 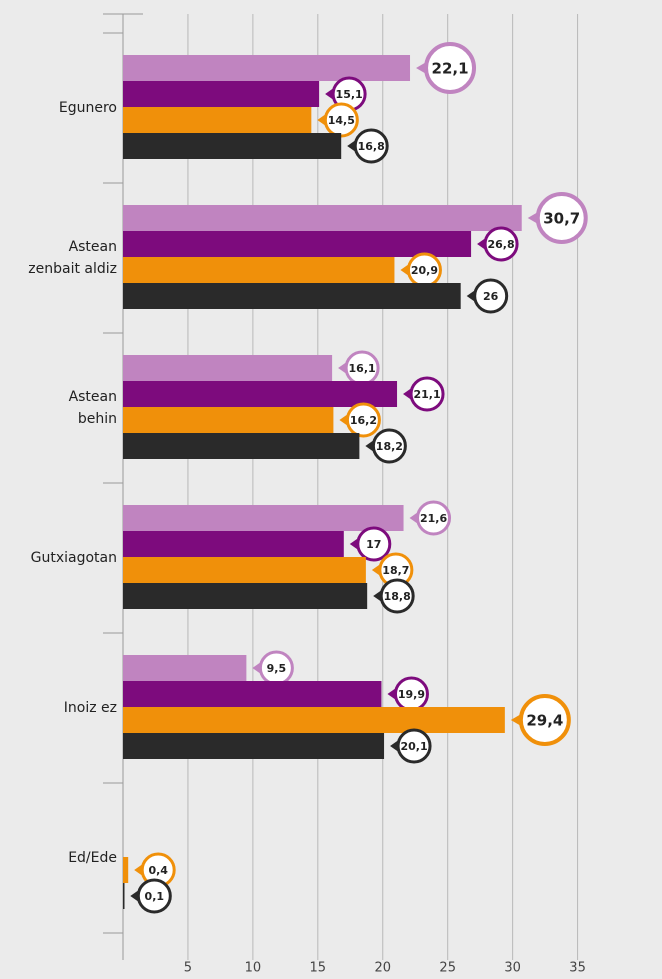 I want to click on value-bubble: 26, so click(x=487, y=296).